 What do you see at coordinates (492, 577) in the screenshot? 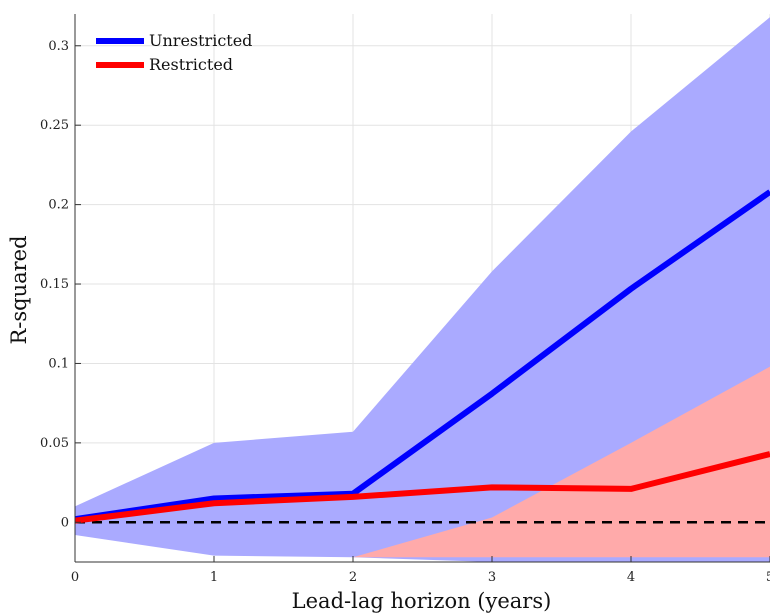
I see `x-tick-label: 3` at bounding box center [492, 577].